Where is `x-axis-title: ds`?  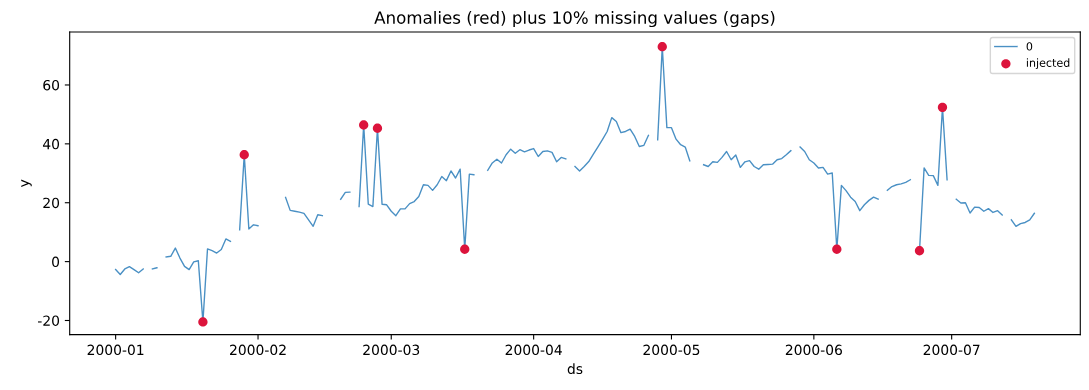
x-axis-title: ds is located at coordinates (575, 369).